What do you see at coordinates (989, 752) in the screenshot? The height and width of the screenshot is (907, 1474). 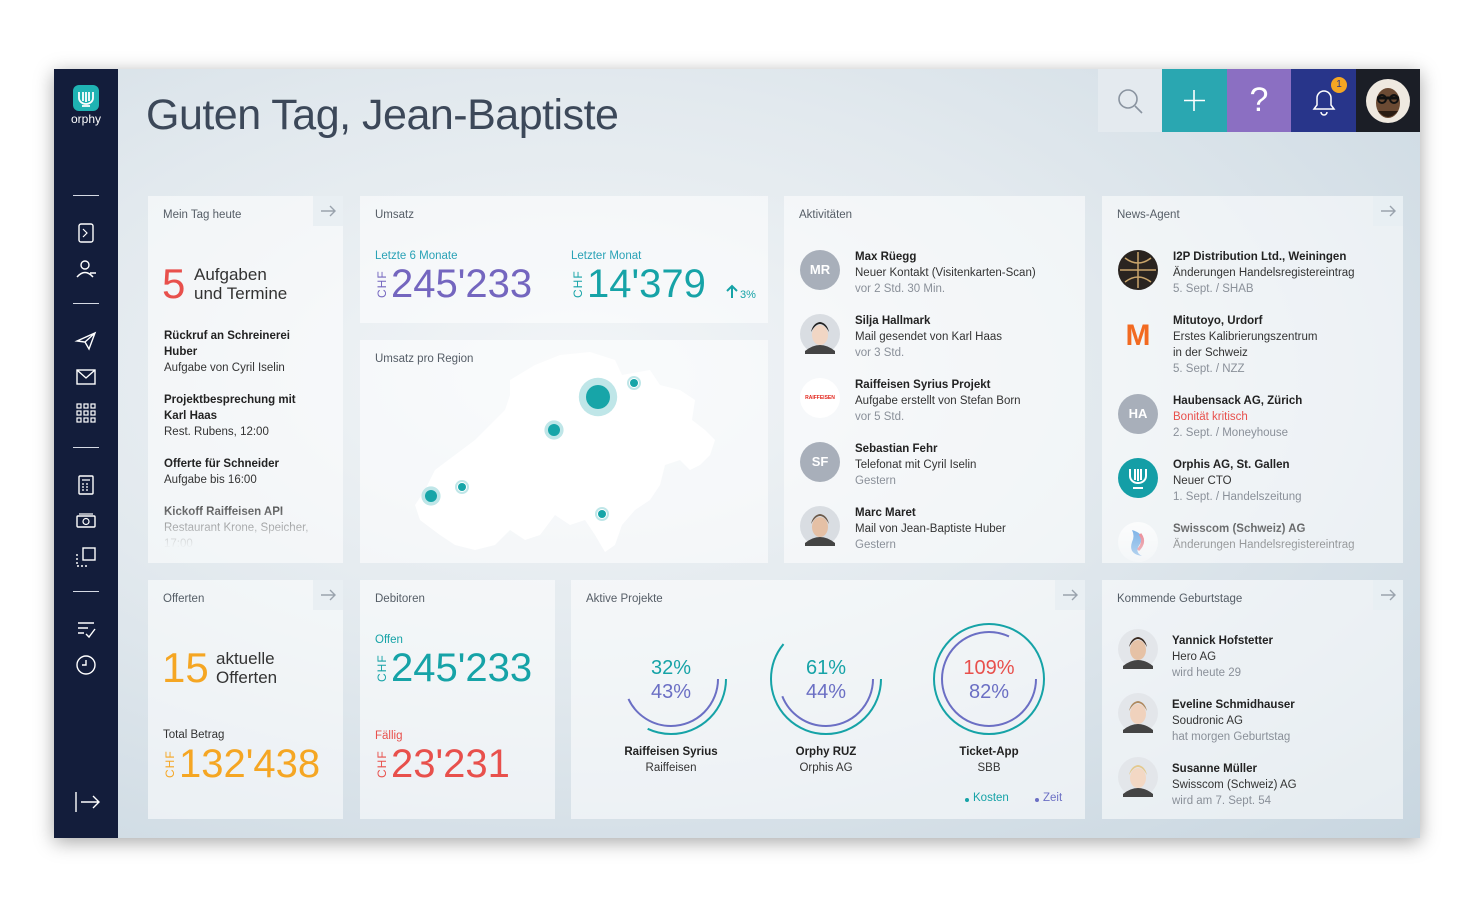 I see `project-name: Ticket-App` at bounding box center [989, 752].